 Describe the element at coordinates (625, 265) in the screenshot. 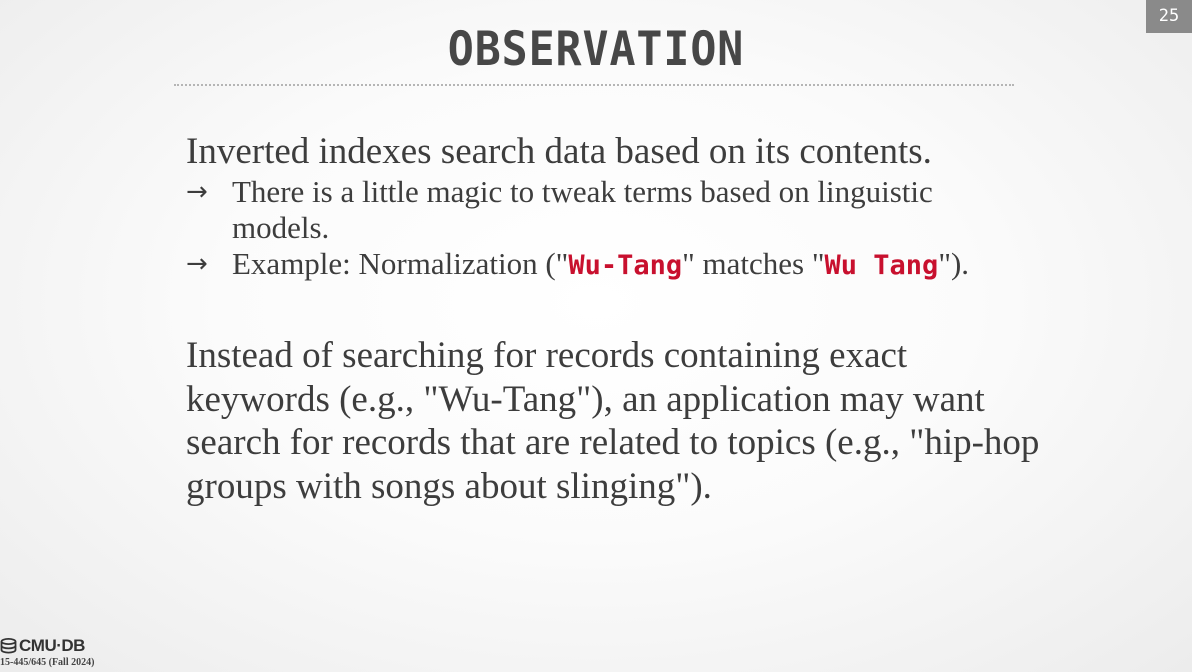

I see `code-term: Wu-Tang` at that location.